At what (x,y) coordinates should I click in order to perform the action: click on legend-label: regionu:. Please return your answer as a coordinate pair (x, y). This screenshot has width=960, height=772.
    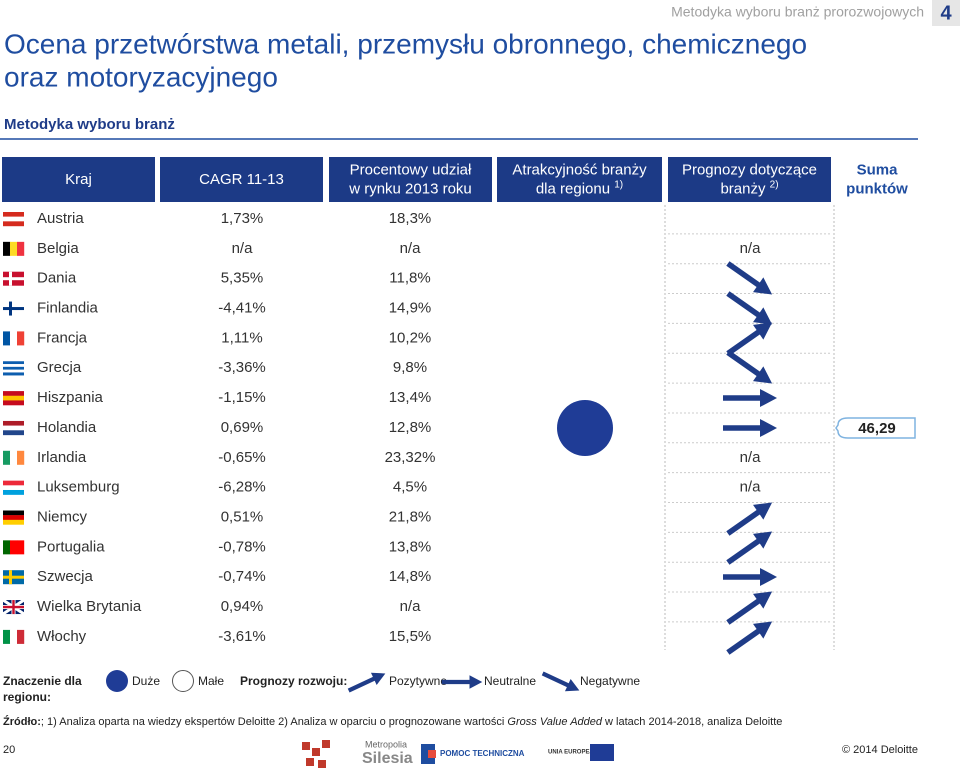
    Looking at the image, I should click on (27, 697).